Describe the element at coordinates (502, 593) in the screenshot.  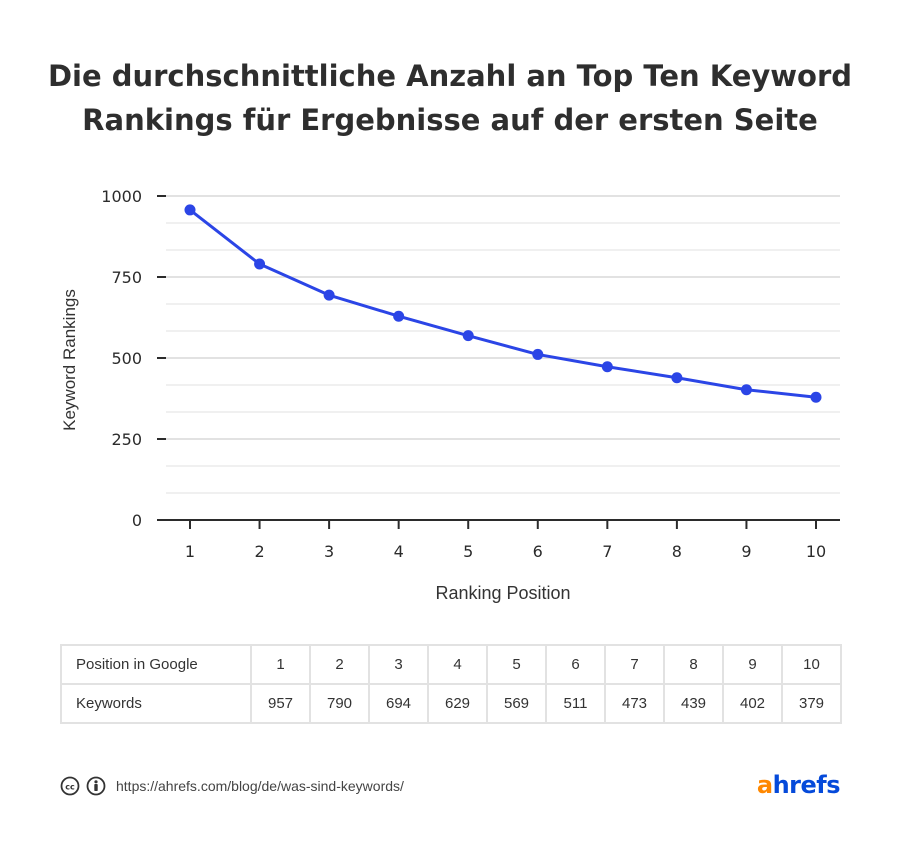
I see `x-axis-label: Ranking Position` at that location.